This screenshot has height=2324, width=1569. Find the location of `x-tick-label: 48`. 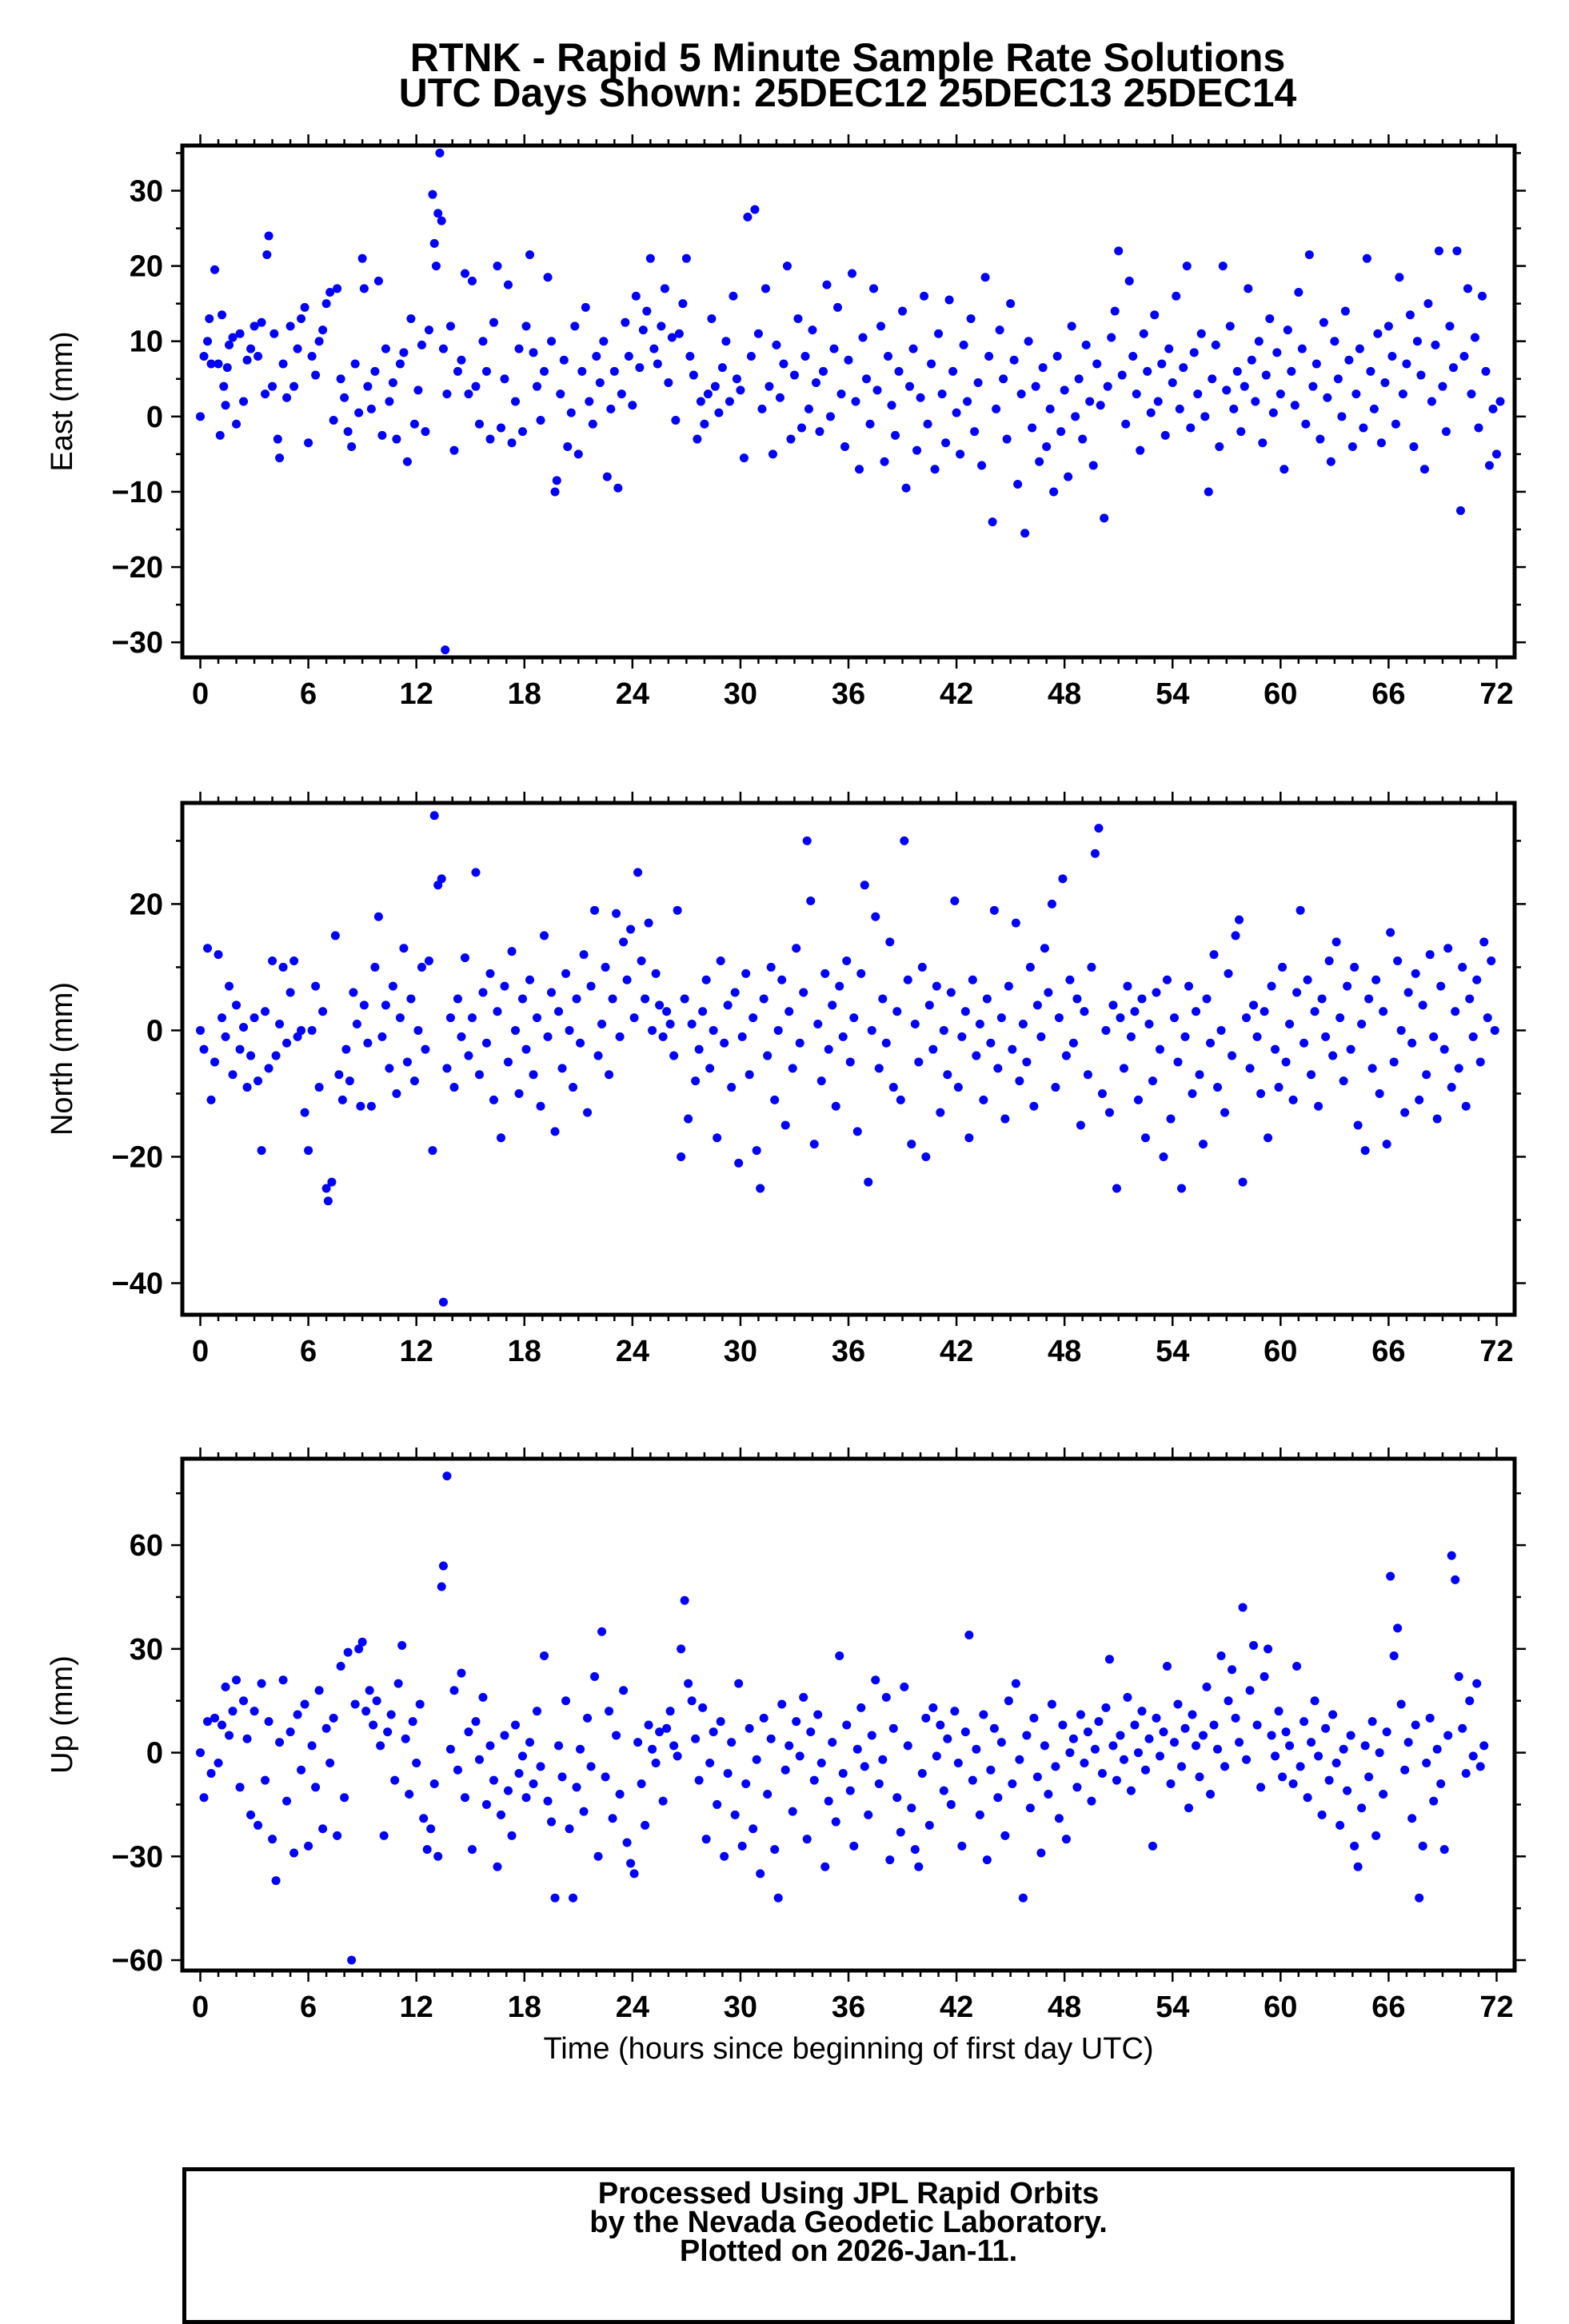

x-tick-label: 48 is located at coordinates (1064, 1351).